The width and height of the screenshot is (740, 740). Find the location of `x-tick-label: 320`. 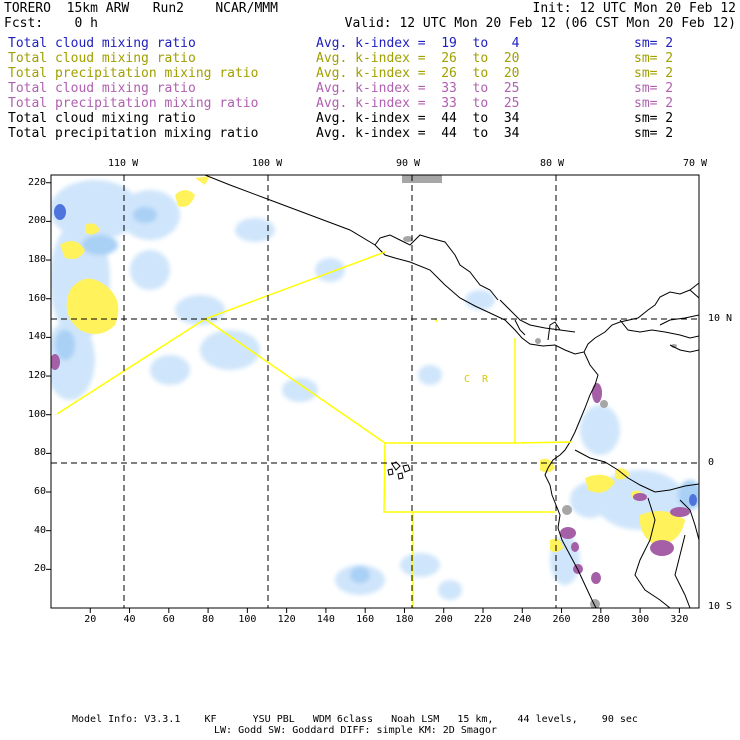

x-tick-label: 320 is located at coordinates (679, 619).